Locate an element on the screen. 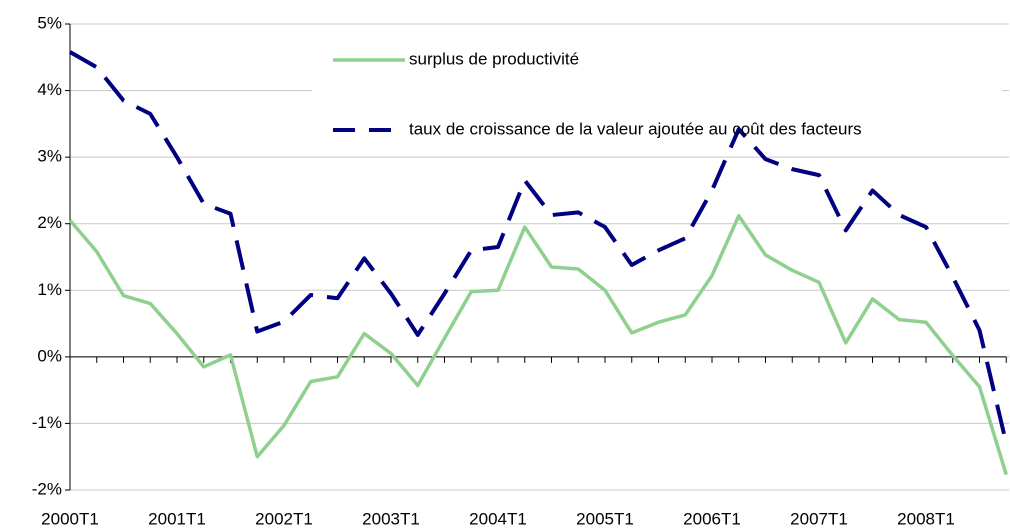 This screenshot has height=532, width=1010. y-tick-label: 0% is located at coordinates (49, 355).